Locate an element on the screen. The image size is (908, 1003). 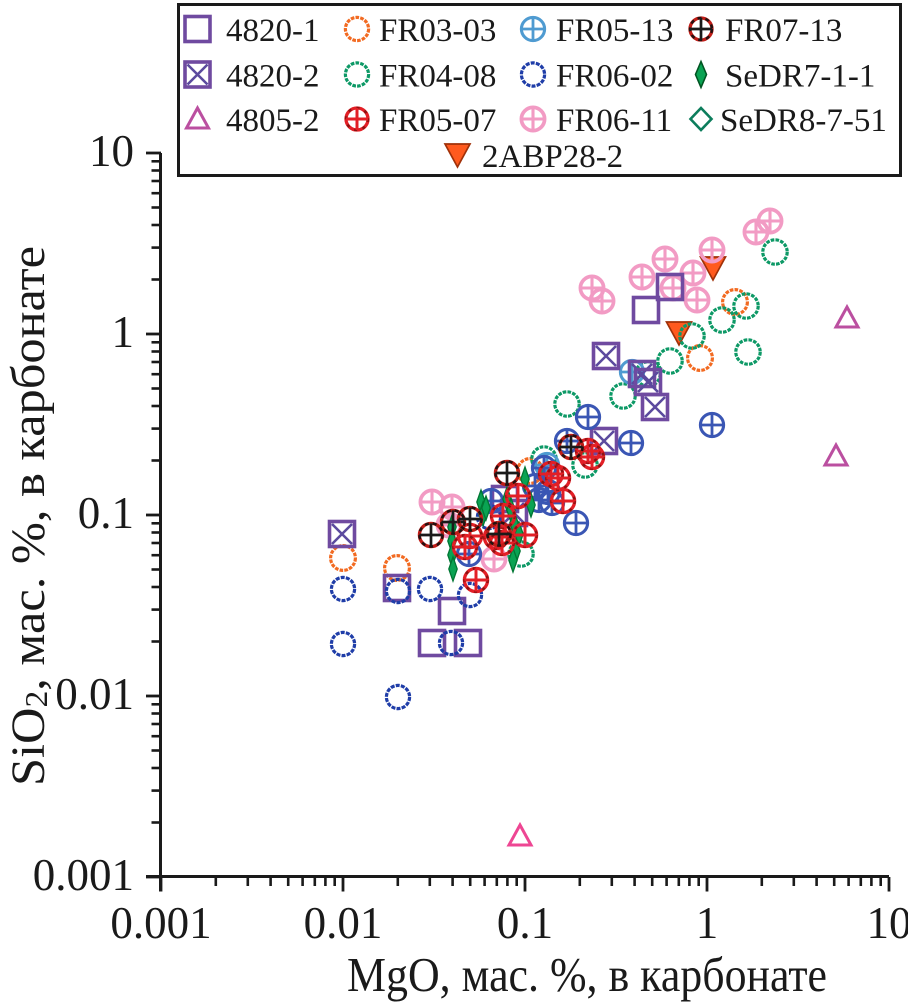
svg-text: FR05-07 is located at coordinates (437, 121).